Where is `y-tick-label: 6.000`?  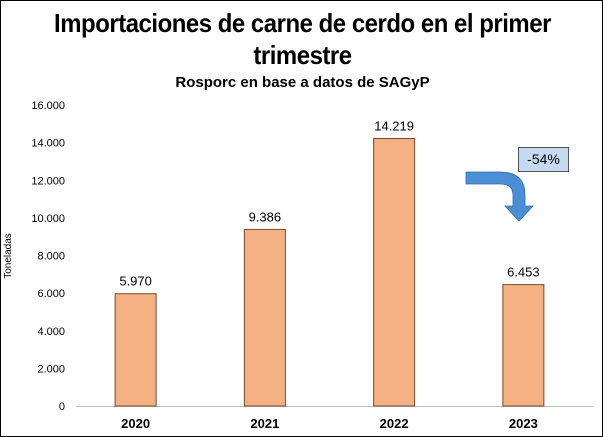 y-tick-label: 6.000 is located at coordinates (51, 294).